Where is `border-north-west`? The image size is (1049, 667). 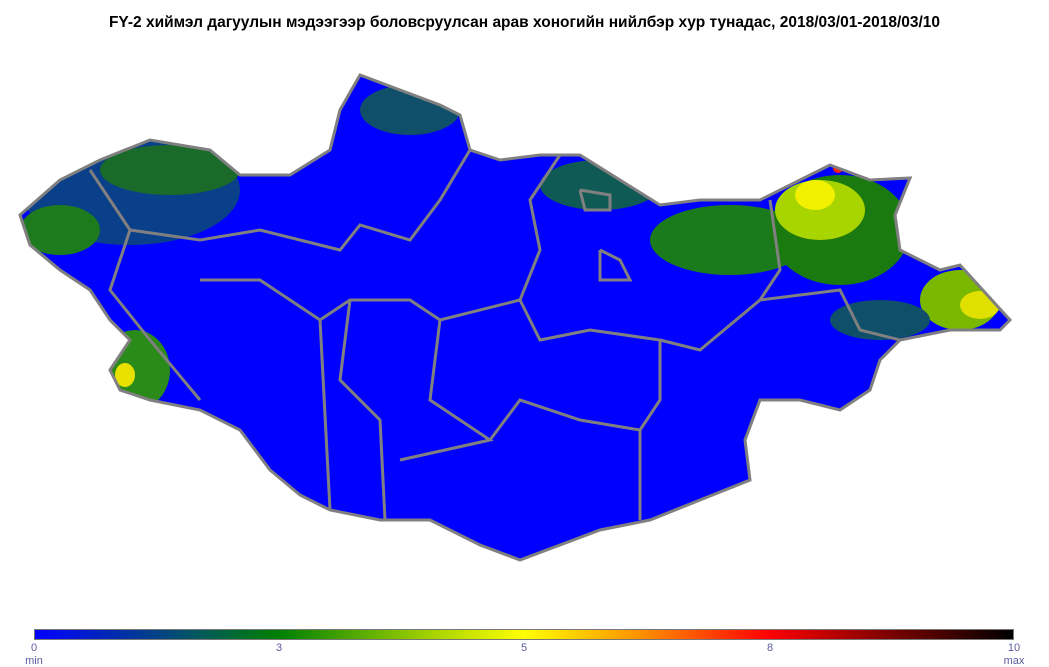 border-north-west is located at coordinates (300, 200).